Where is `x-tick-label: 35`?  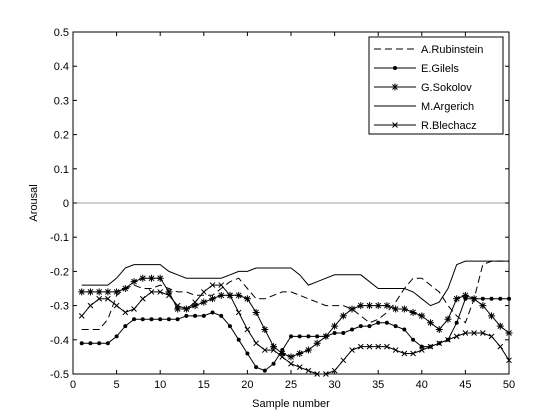 x-tick-label: 35 is located at coordinates (378, 385).